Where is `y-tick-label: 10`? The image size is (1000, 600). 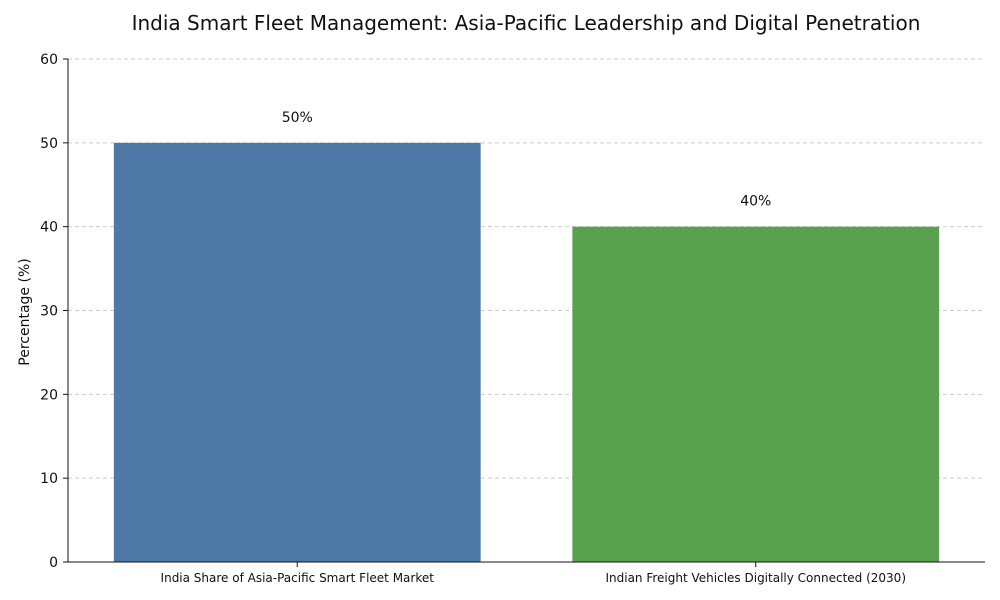 y-tick-label: 10 is located at coordinates (49, 479).